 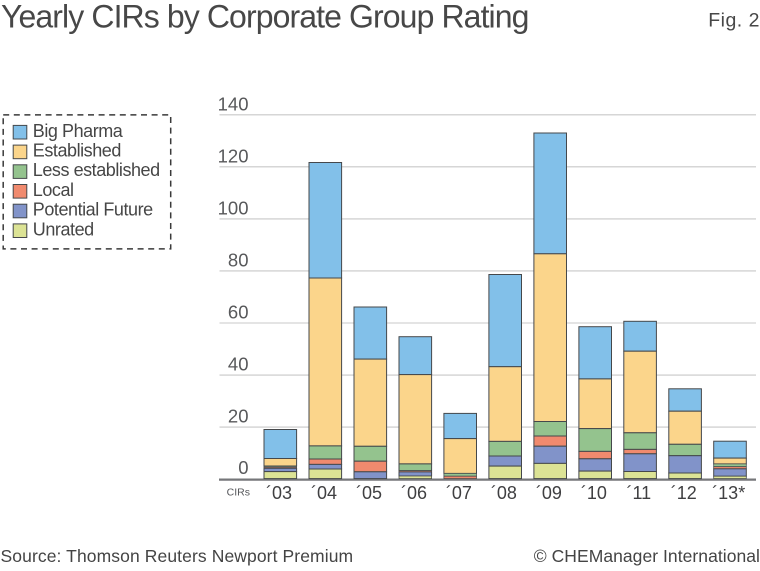 I want to click on svg-text:Source: Thomson Reuters Newpor: Source: Thomson Reuters Newport Premium, so click(x=177, y=556).